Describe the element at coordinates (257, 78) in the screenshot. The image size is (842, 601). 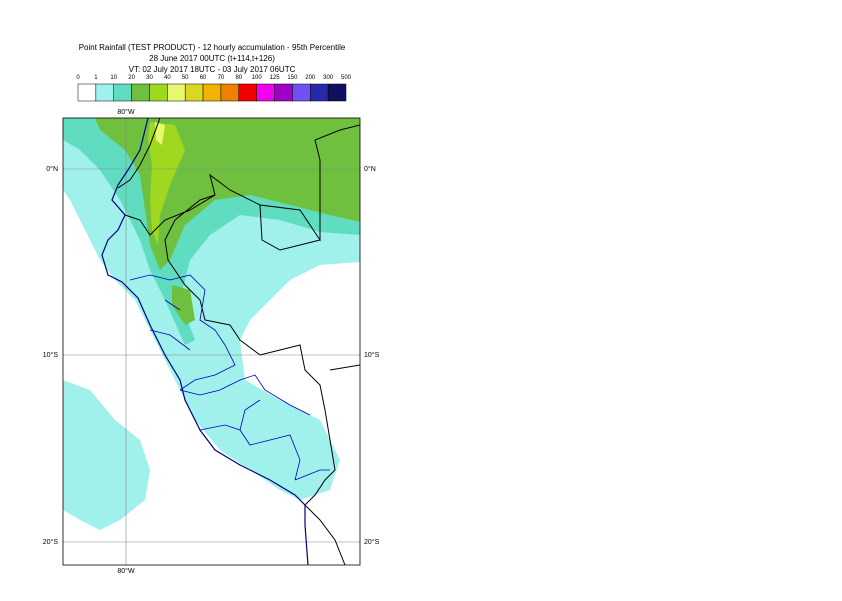
I see `legend-tick-label: 100` at that location.